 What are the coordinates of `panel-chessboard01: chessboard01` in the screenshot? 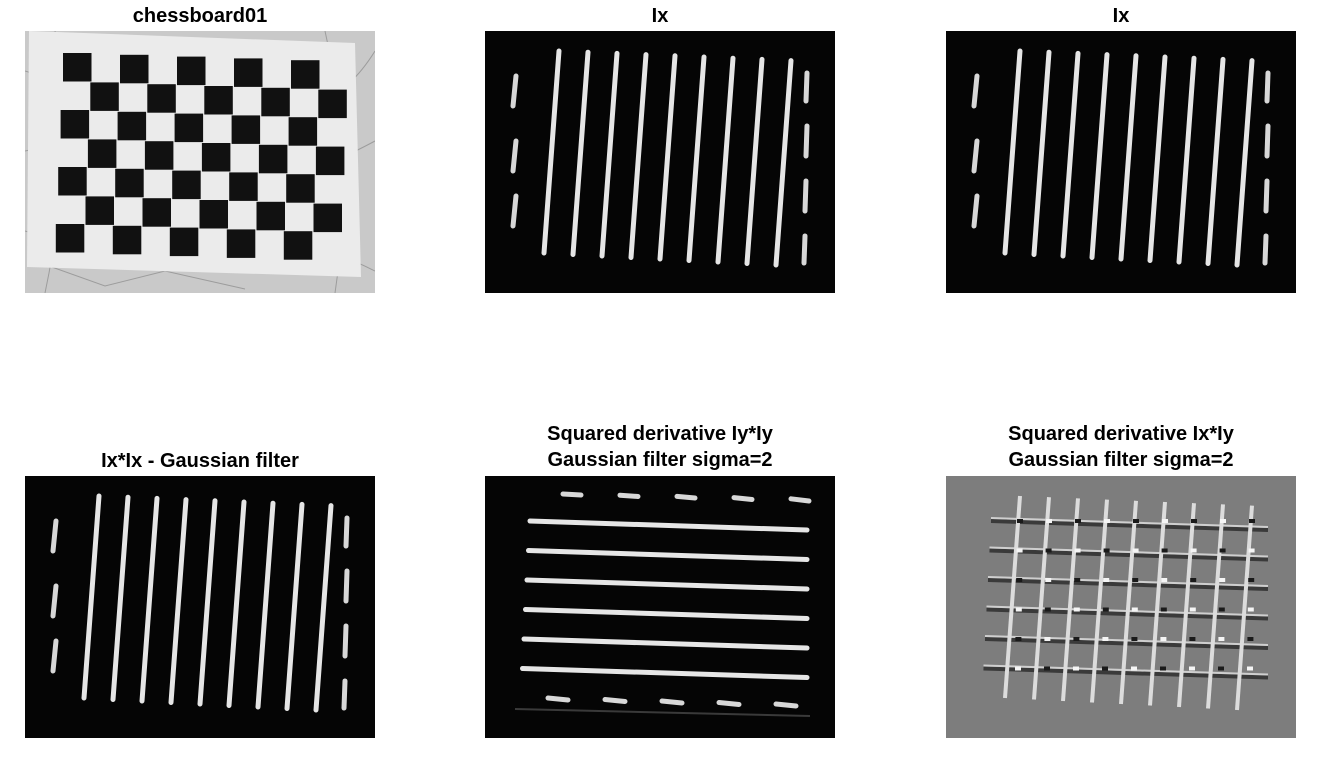 It's located at (200, 147).